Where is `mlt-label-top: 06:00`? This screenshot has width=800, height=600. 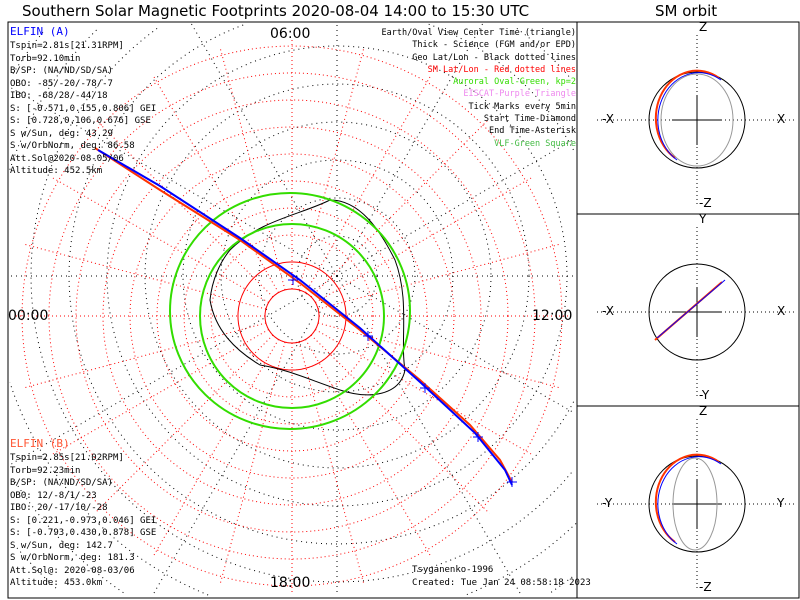 mlt-label-top: 06:00 is located at coordinates (290, 34).